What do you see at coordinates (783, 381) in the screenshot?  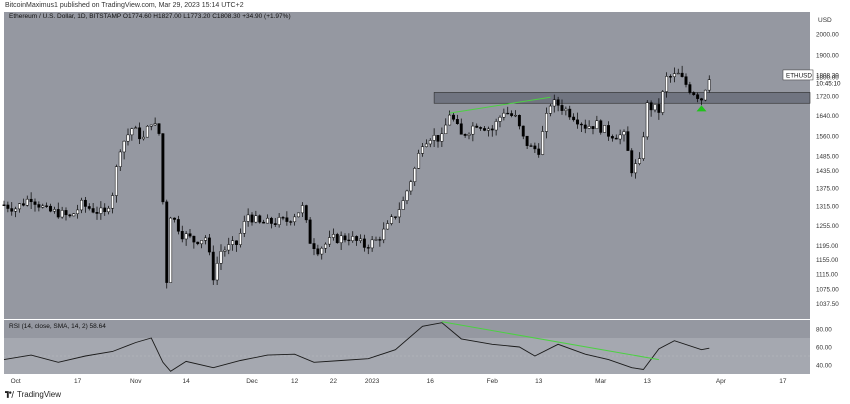 I see `time-tick-label: 17` at bounding box center [783, 381].